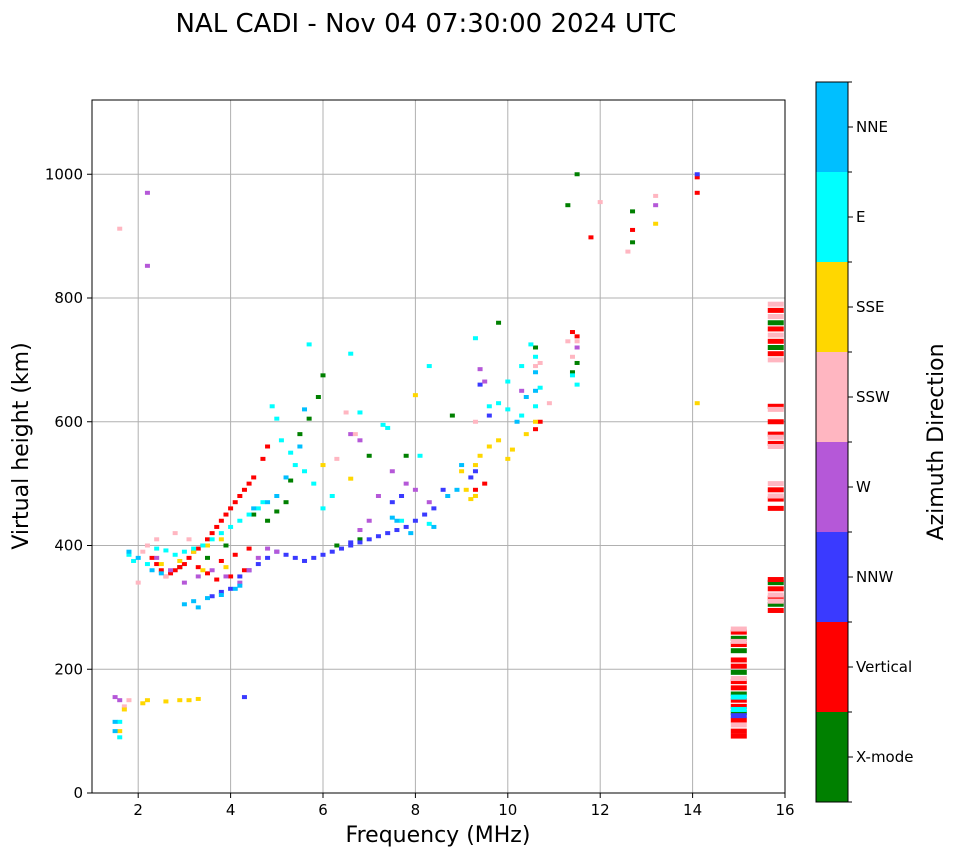  I want to click on x-tick-label: 10, so click(507, 810).